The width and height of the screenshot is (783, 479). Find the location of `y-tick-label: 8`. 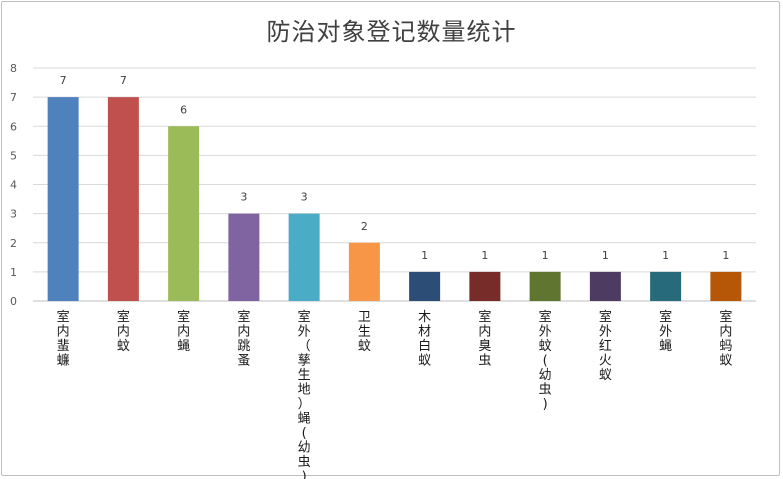

y-tick-label: 8 is located at coordinates (13, 68).